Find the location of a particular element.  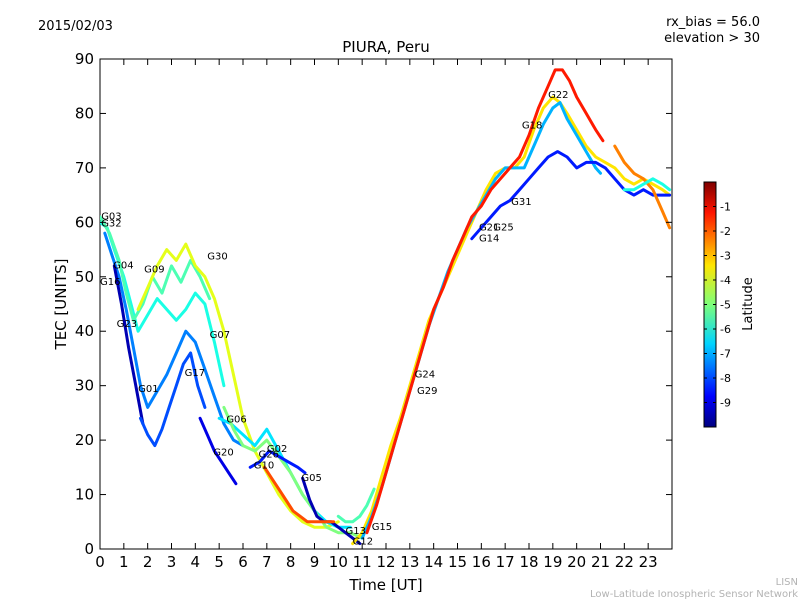

x-tick-label-21: 21 is located at coordinates (600, 562).